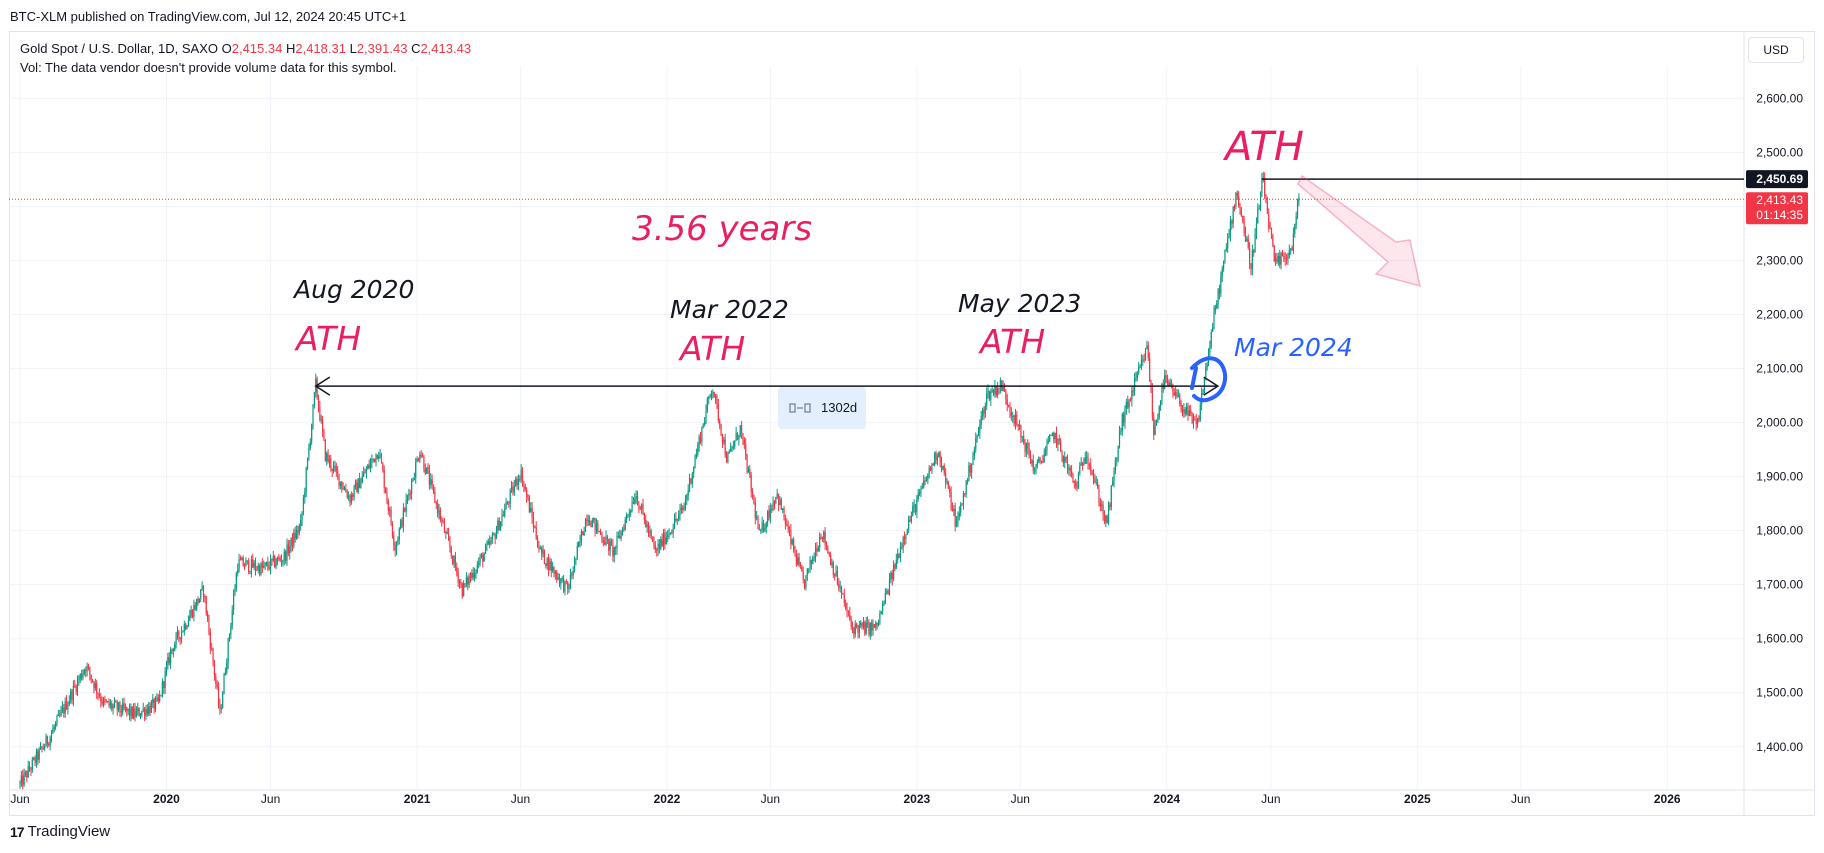 This screenshot has height=853, width=1824. Describe the element at coordinates (166, 799) in the screenshot. I see `x-tick-label: 2020` at that location.